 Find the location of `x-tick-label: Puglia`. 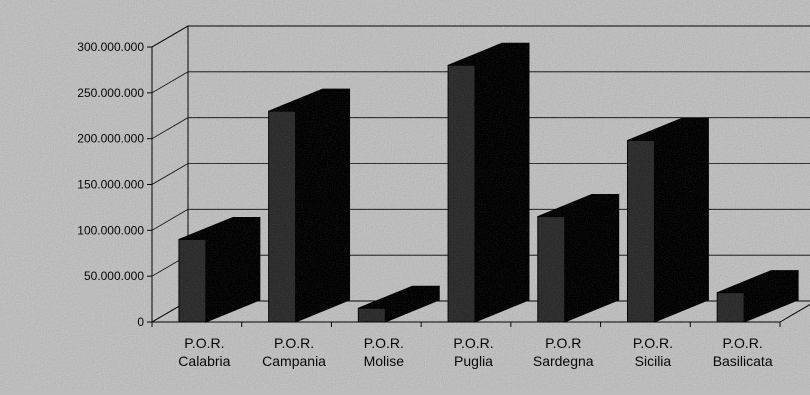

x-tick-label: Puglia is located at coordinates (473, 361).